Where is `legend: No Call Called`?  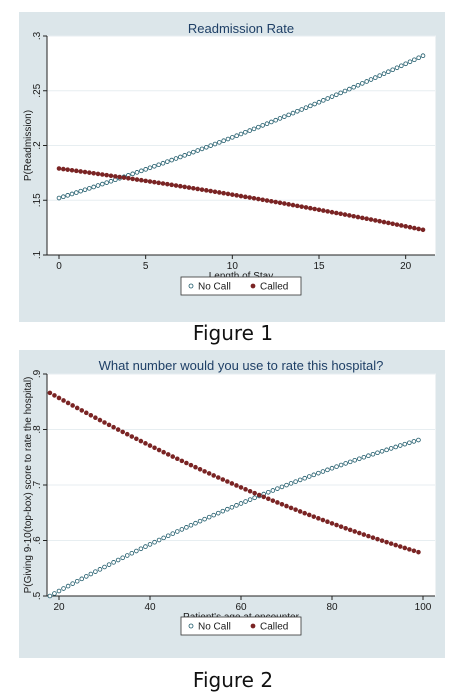
legend: No Call Called is located at coordinates (241, 626).